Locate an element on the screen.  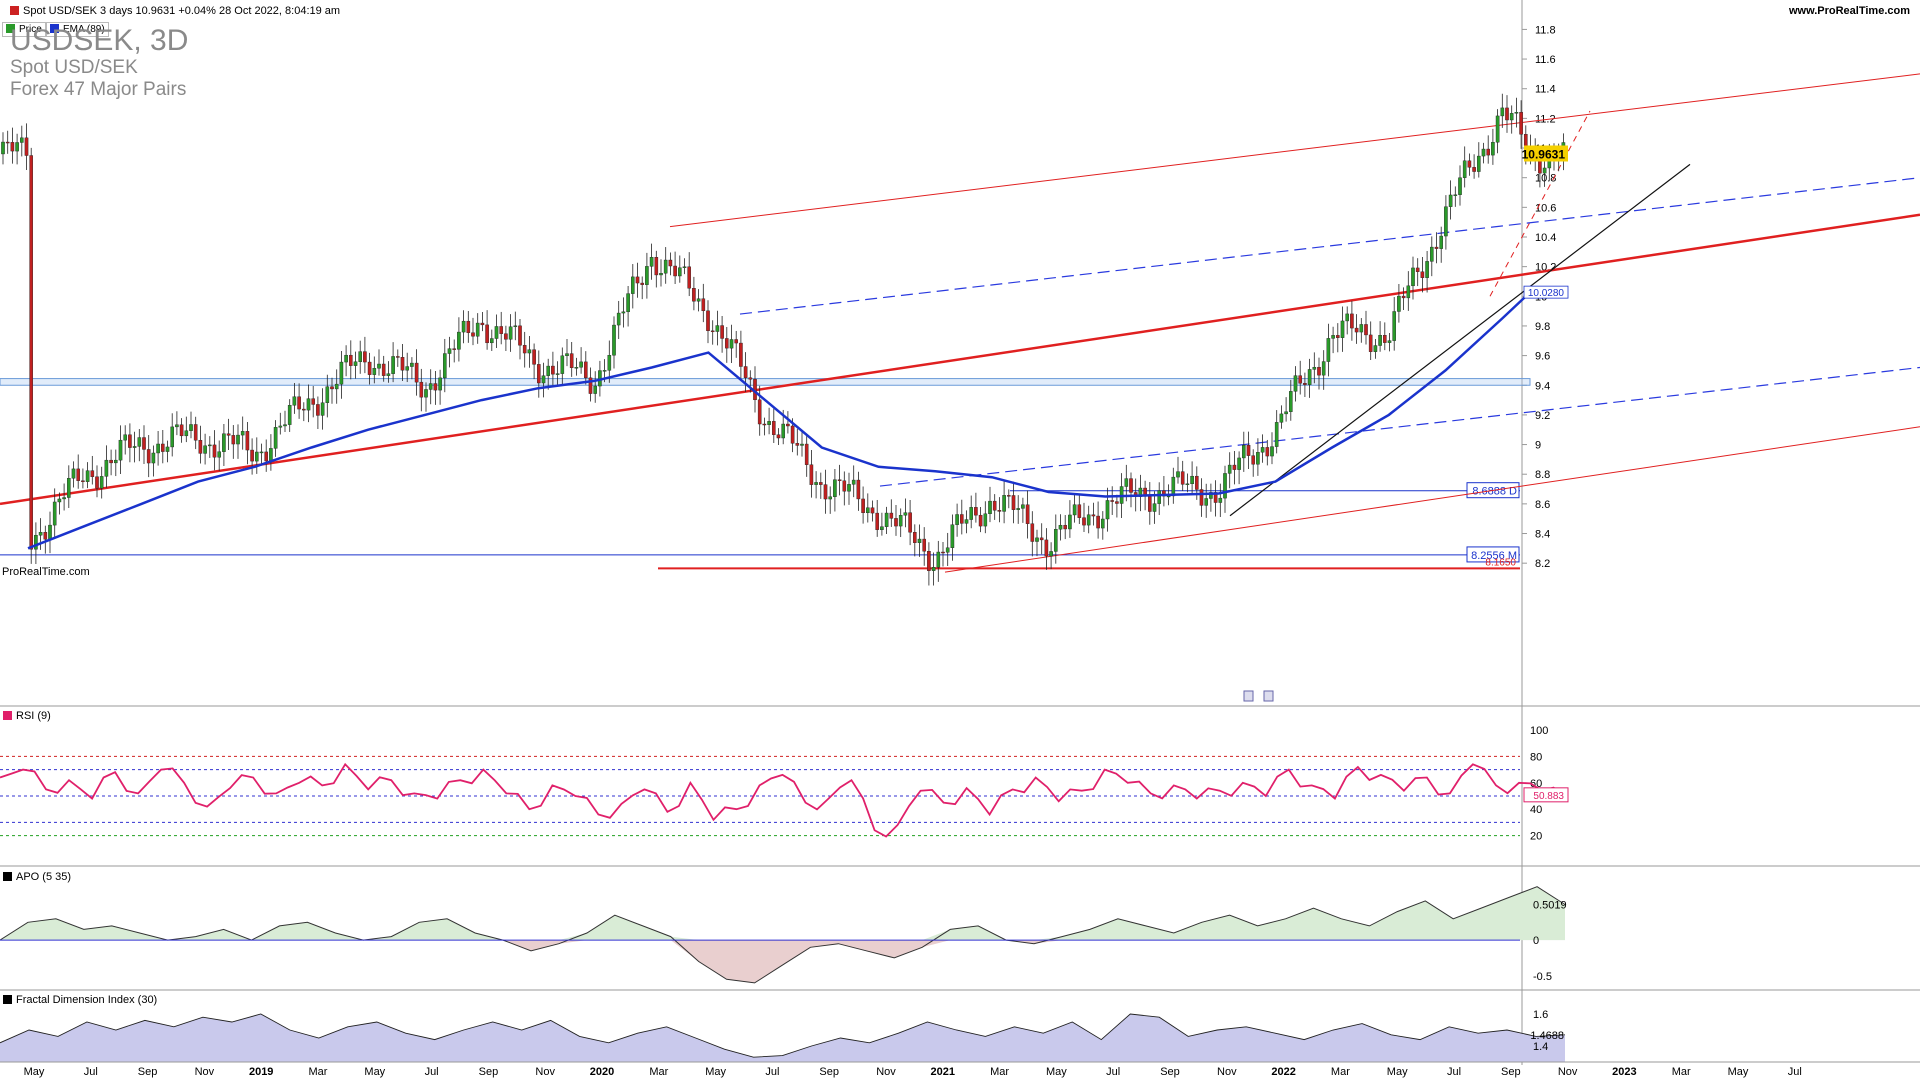
x-tick-label: Mar is located at coordinates (1340, 1072).